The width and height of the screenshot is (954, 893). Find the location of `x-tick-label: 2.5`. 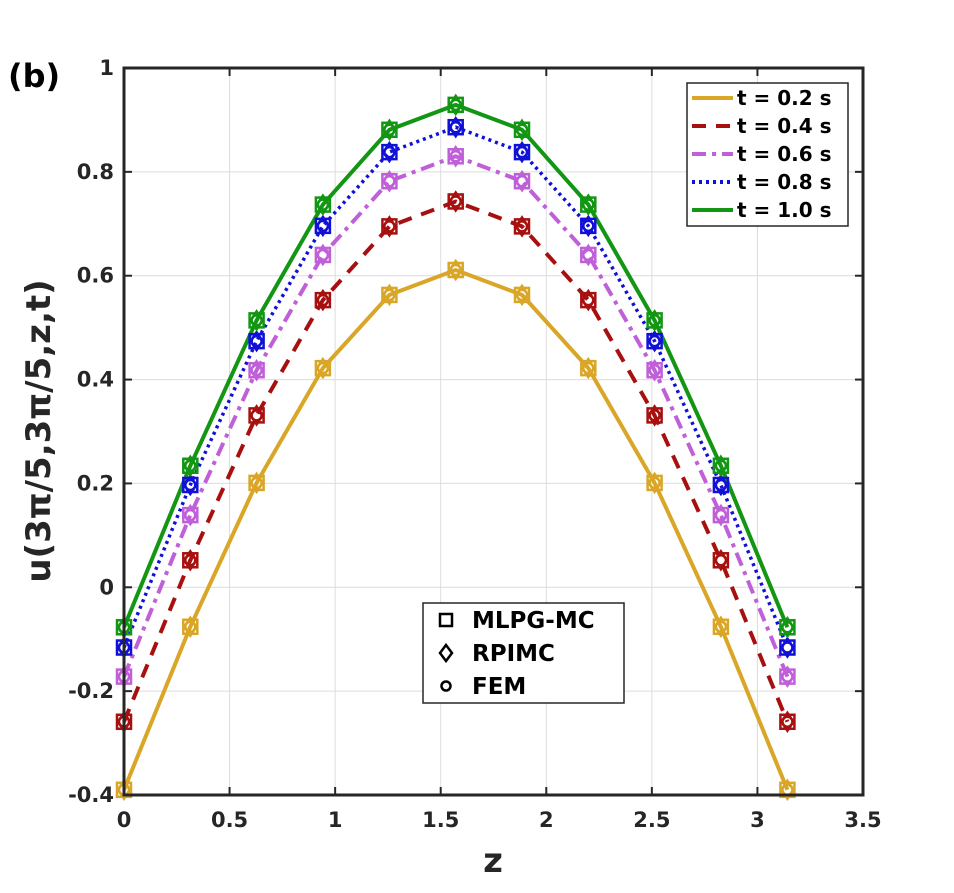

x-tick-label: 2.5 is located at coordinates (651, 820).